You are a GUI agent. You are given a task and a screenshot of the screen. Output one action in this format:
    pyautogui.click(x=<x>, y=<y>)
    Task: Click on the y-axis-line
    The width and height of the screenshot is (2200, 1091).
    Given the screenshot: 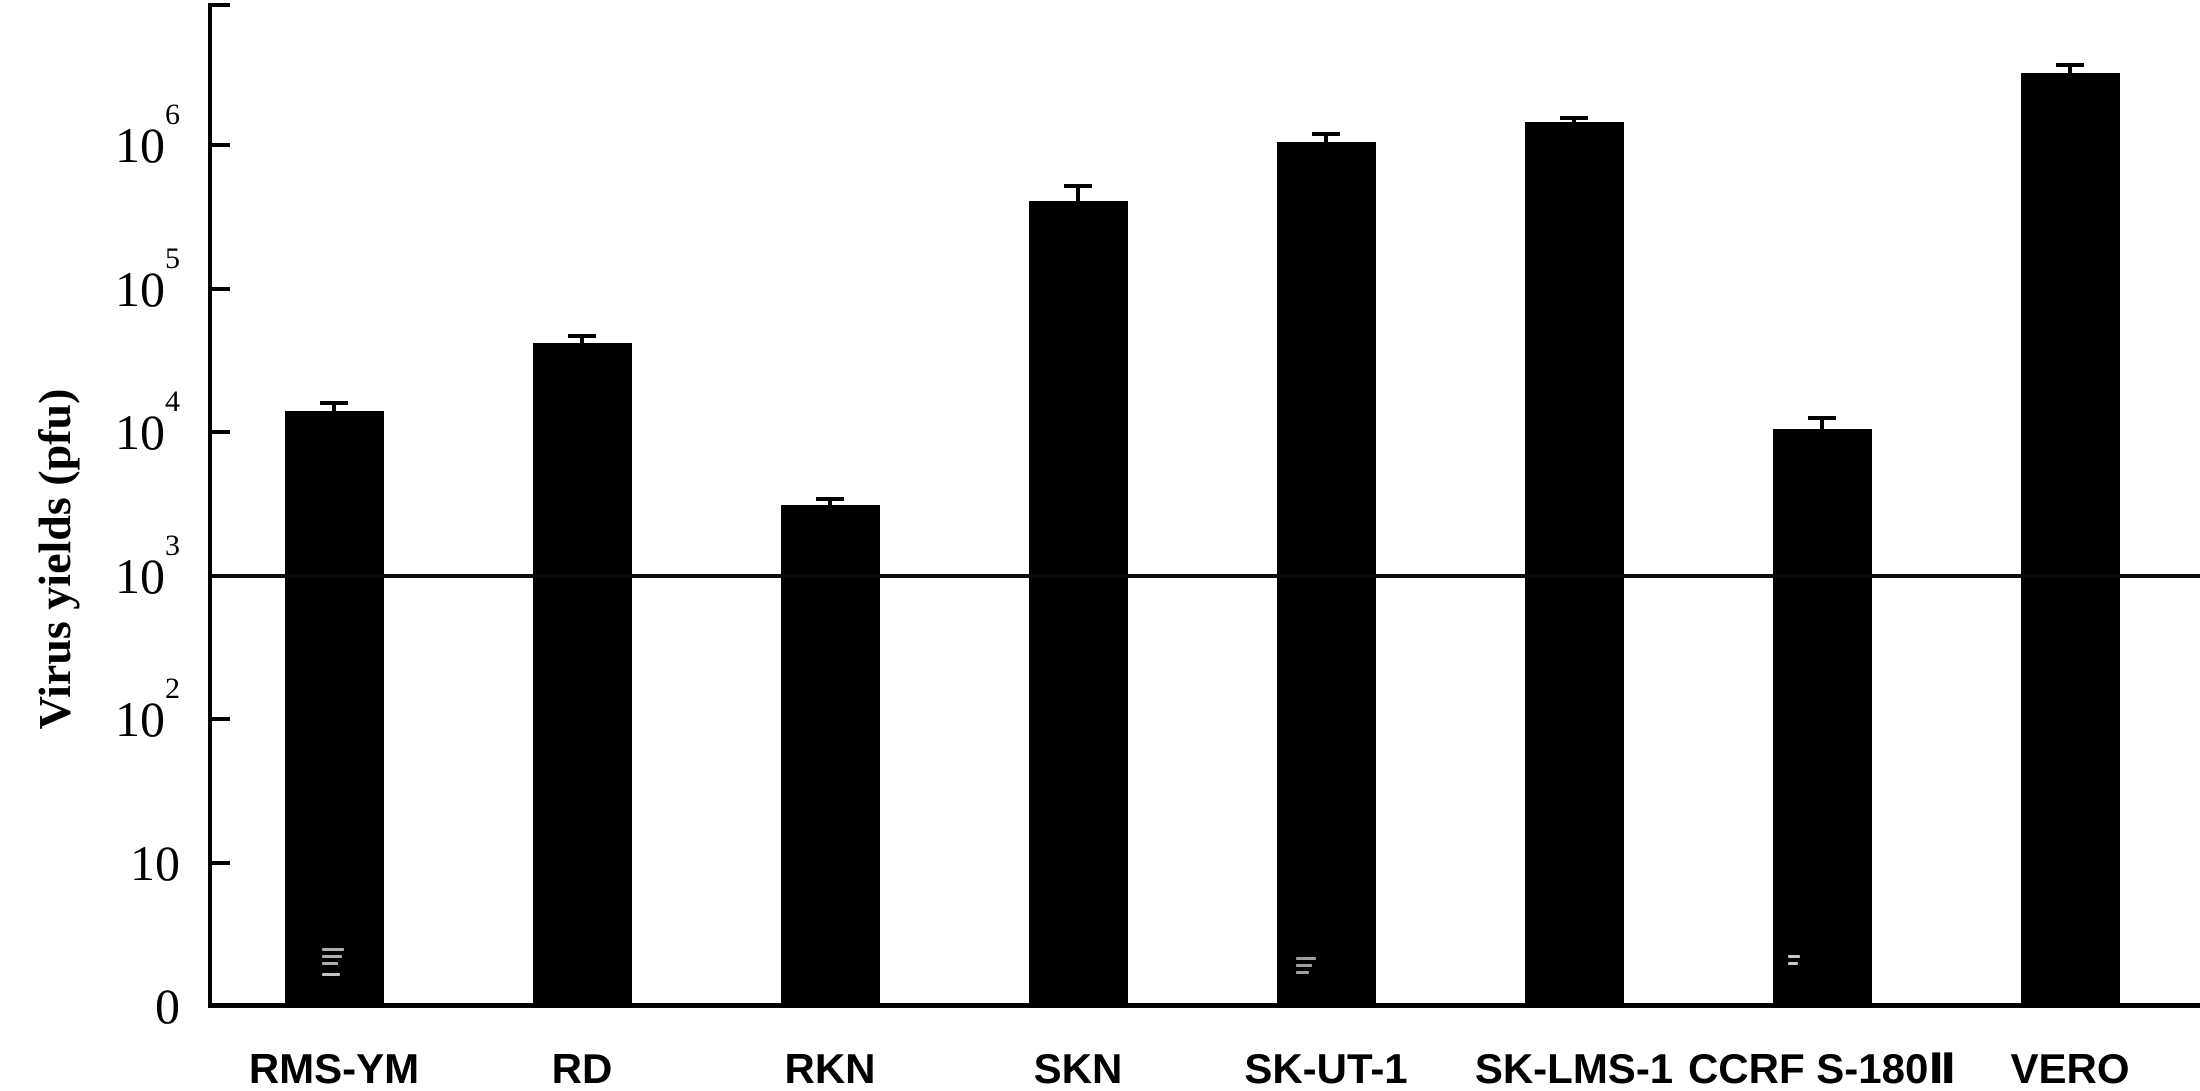 What is the action you would take?
    pyautogui.click(x=210, y=505)
    